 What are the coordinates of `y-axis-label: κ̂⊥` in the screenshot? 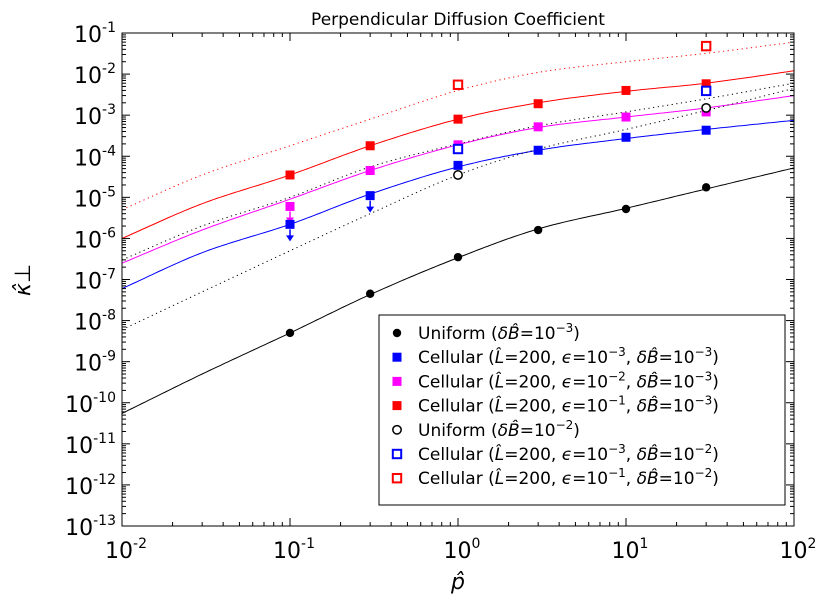 It's located at (23, 280).